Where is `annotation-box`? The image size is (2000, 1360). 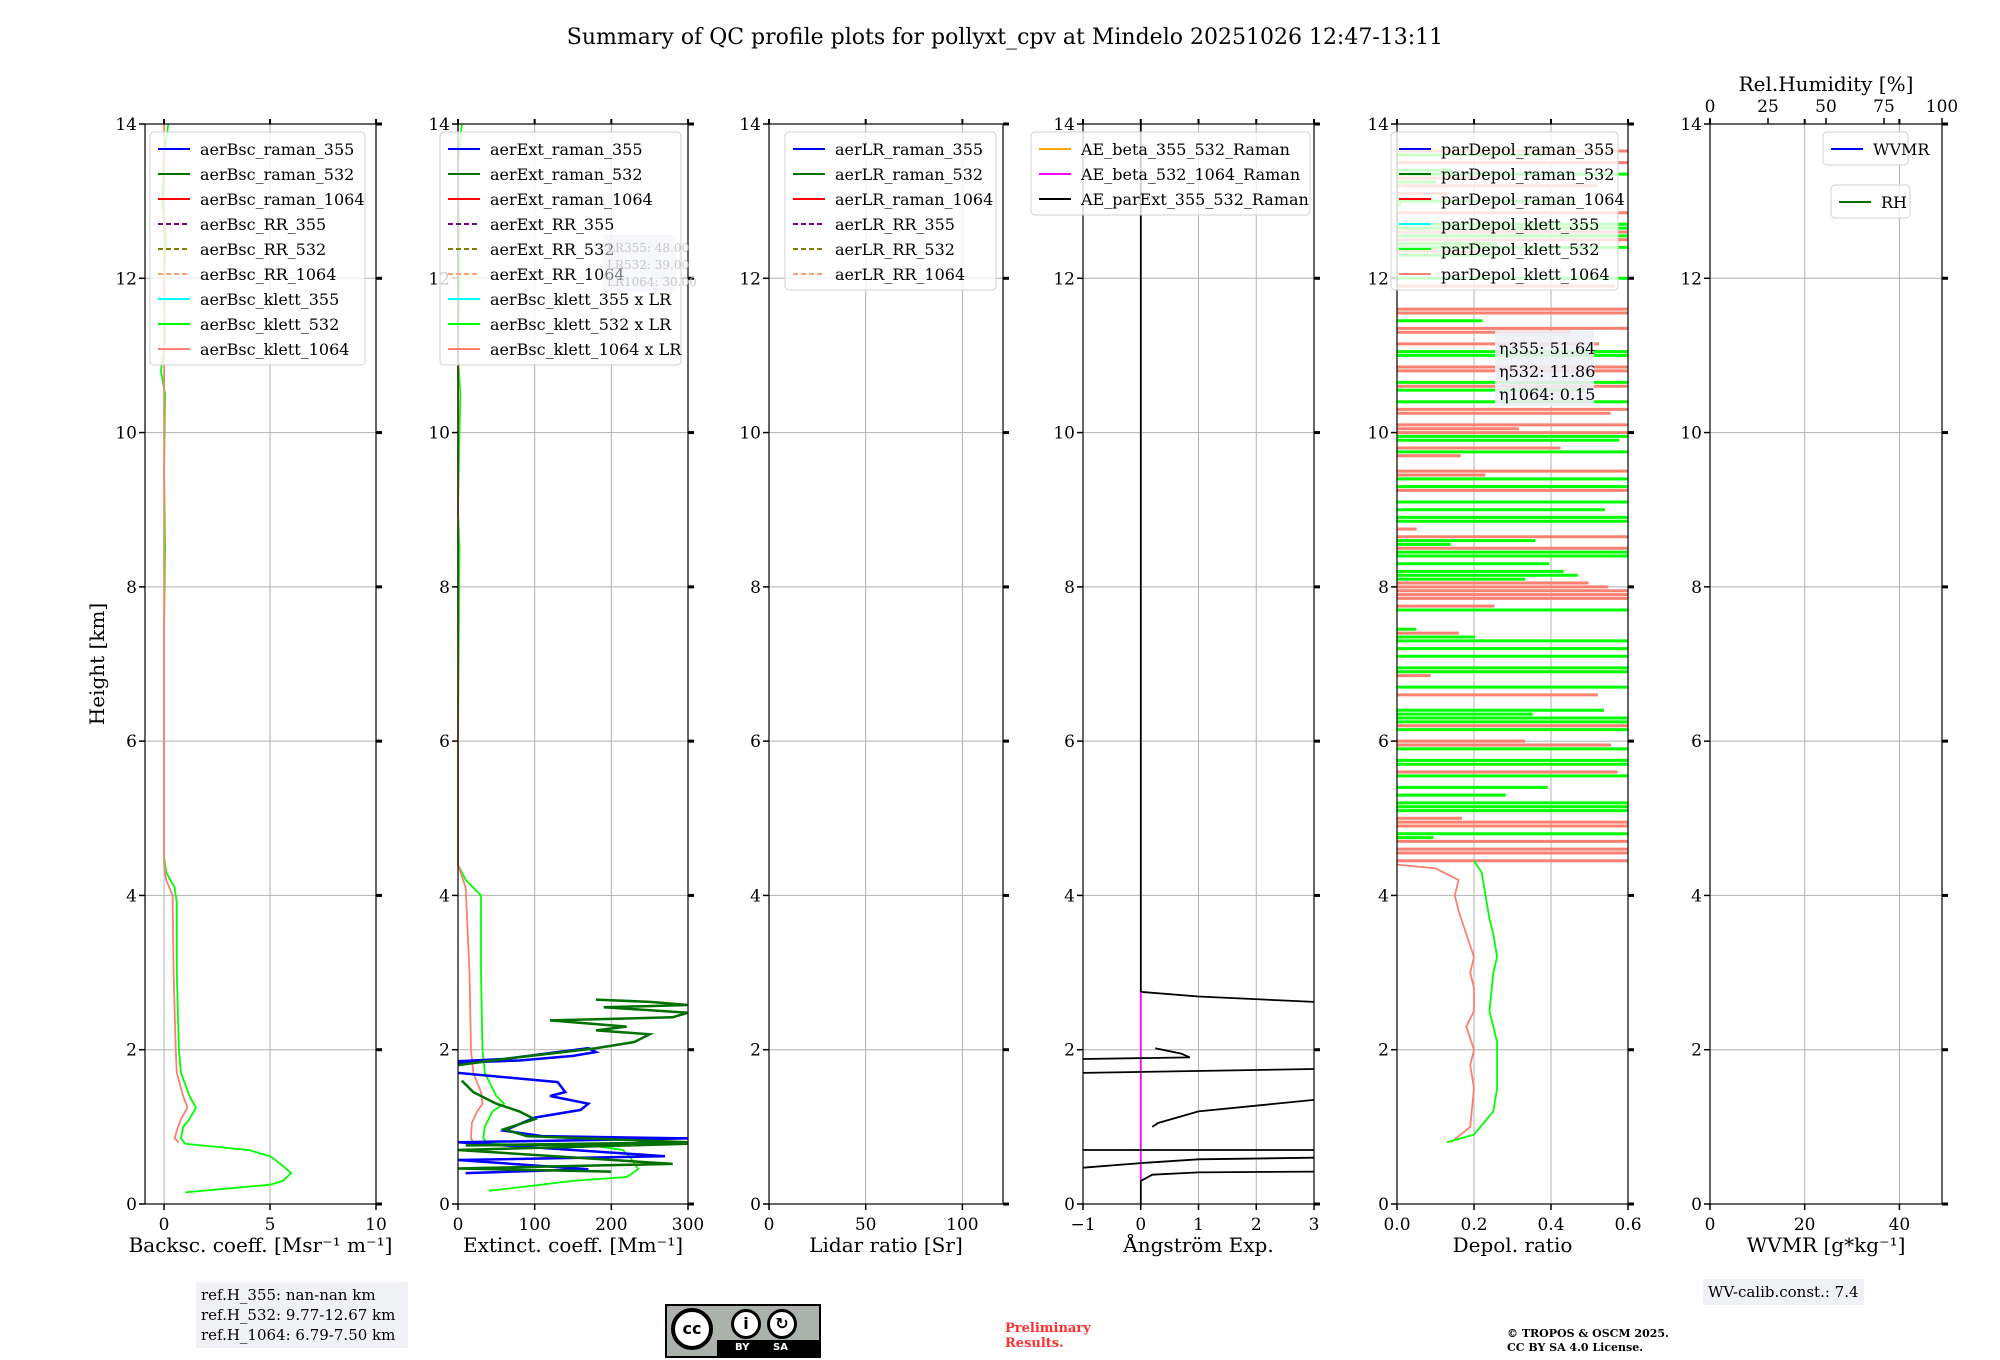 annotation-box is located at coordinates (639, 263).